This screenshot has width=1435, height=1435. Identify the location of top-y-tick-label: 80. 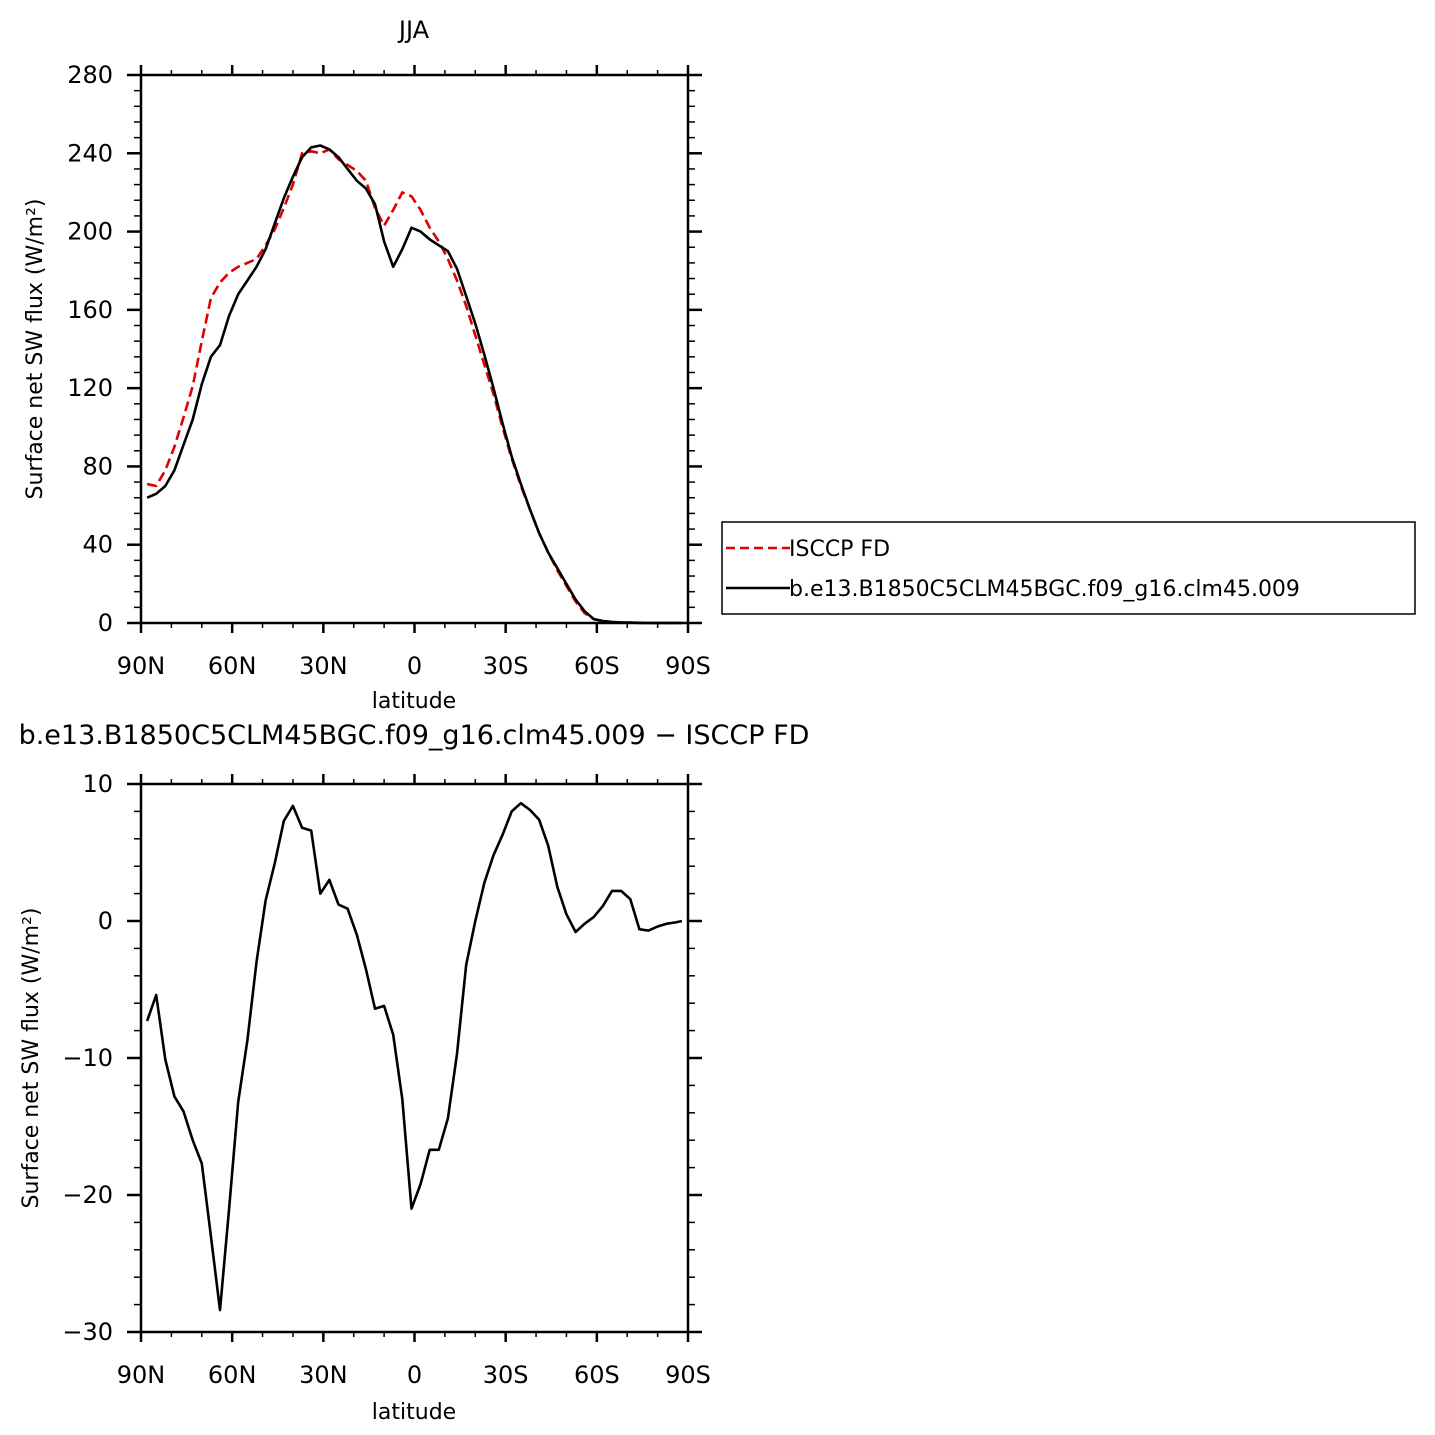
(97, 466).